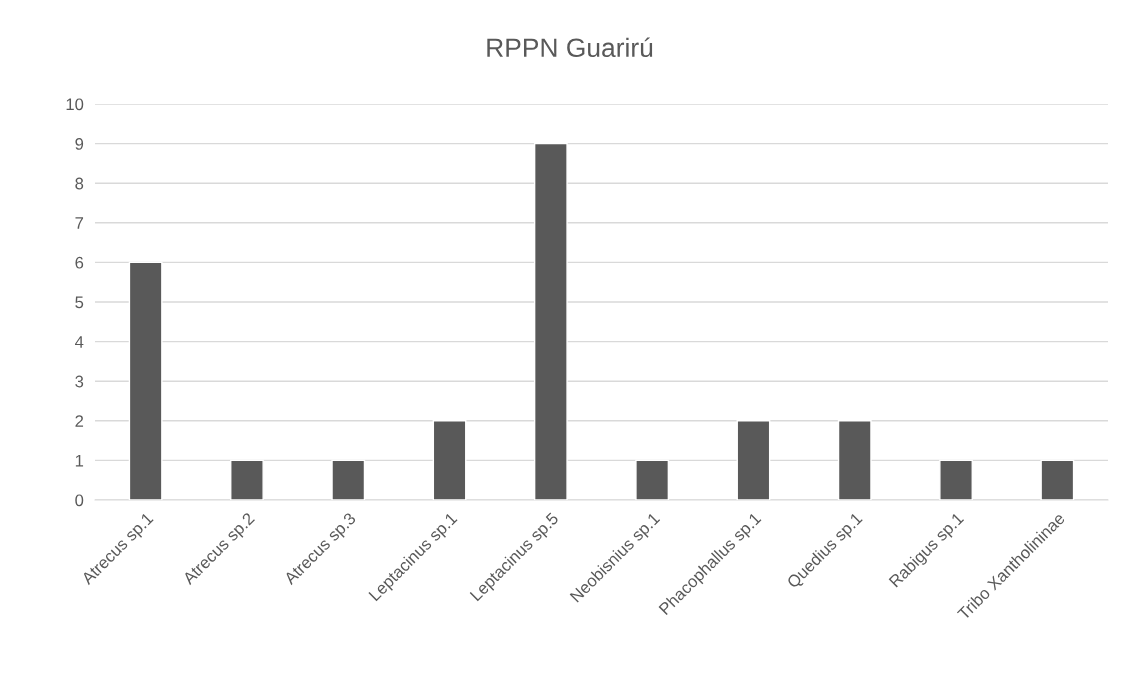  What do you see at coordinates (79, 342) in the screenshot?
I see `y-tick-label: 4` at bounding box center [79, 342].